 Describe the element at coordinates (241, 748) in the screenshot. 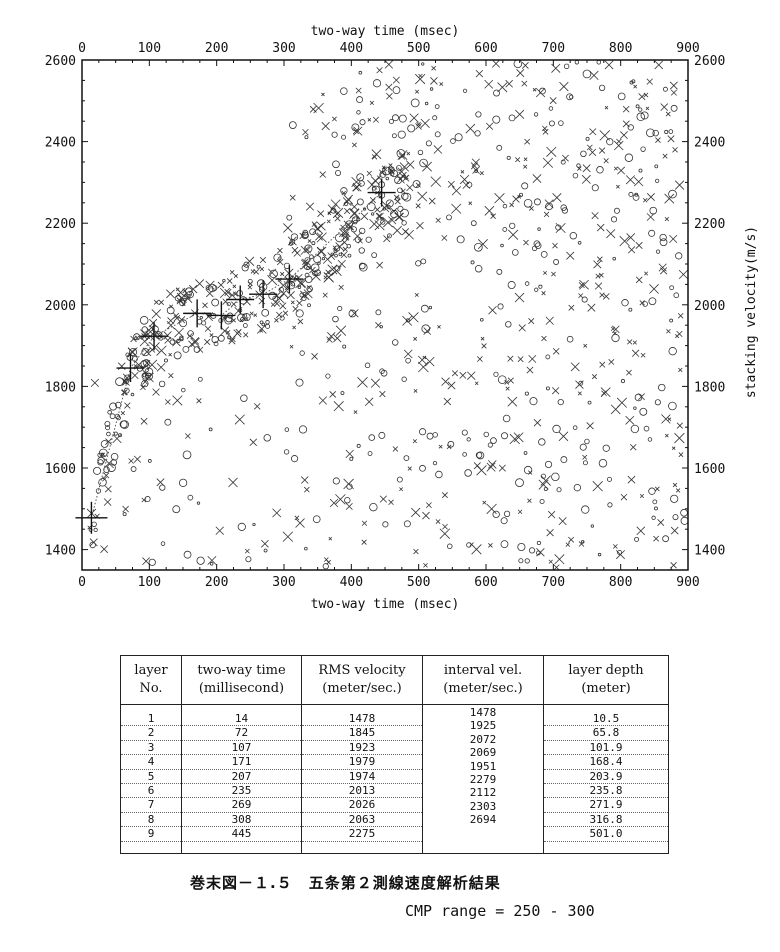

I see `table-cell: 107` at that location.